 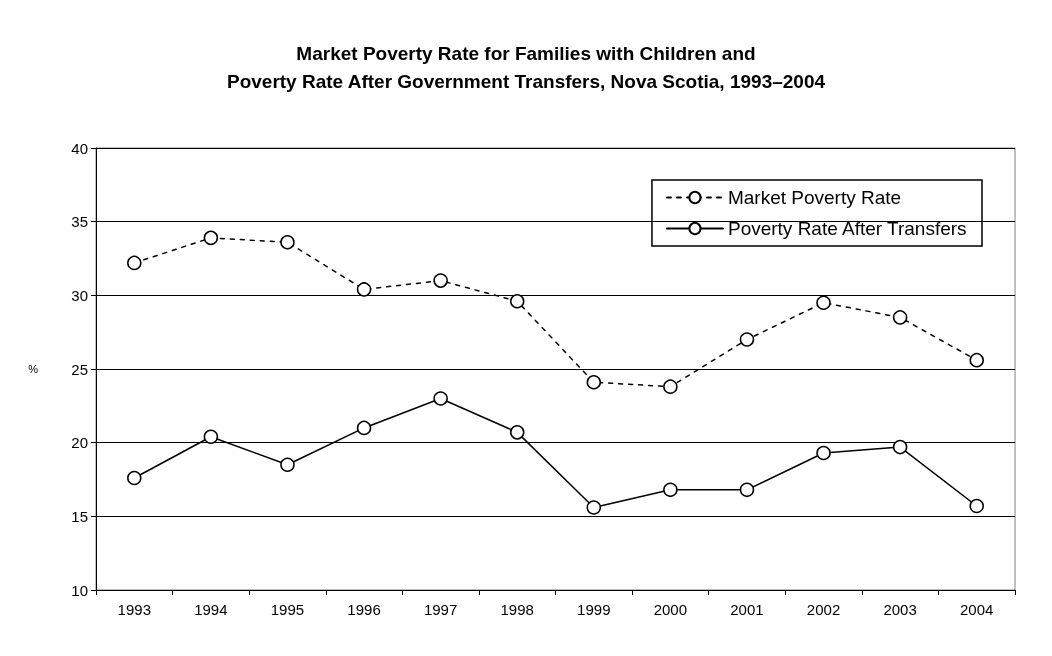 What do you see at coordinates (79, 590) in the screenshot?
I see `y-tick-label: 10` at bounding box center [79, 590].